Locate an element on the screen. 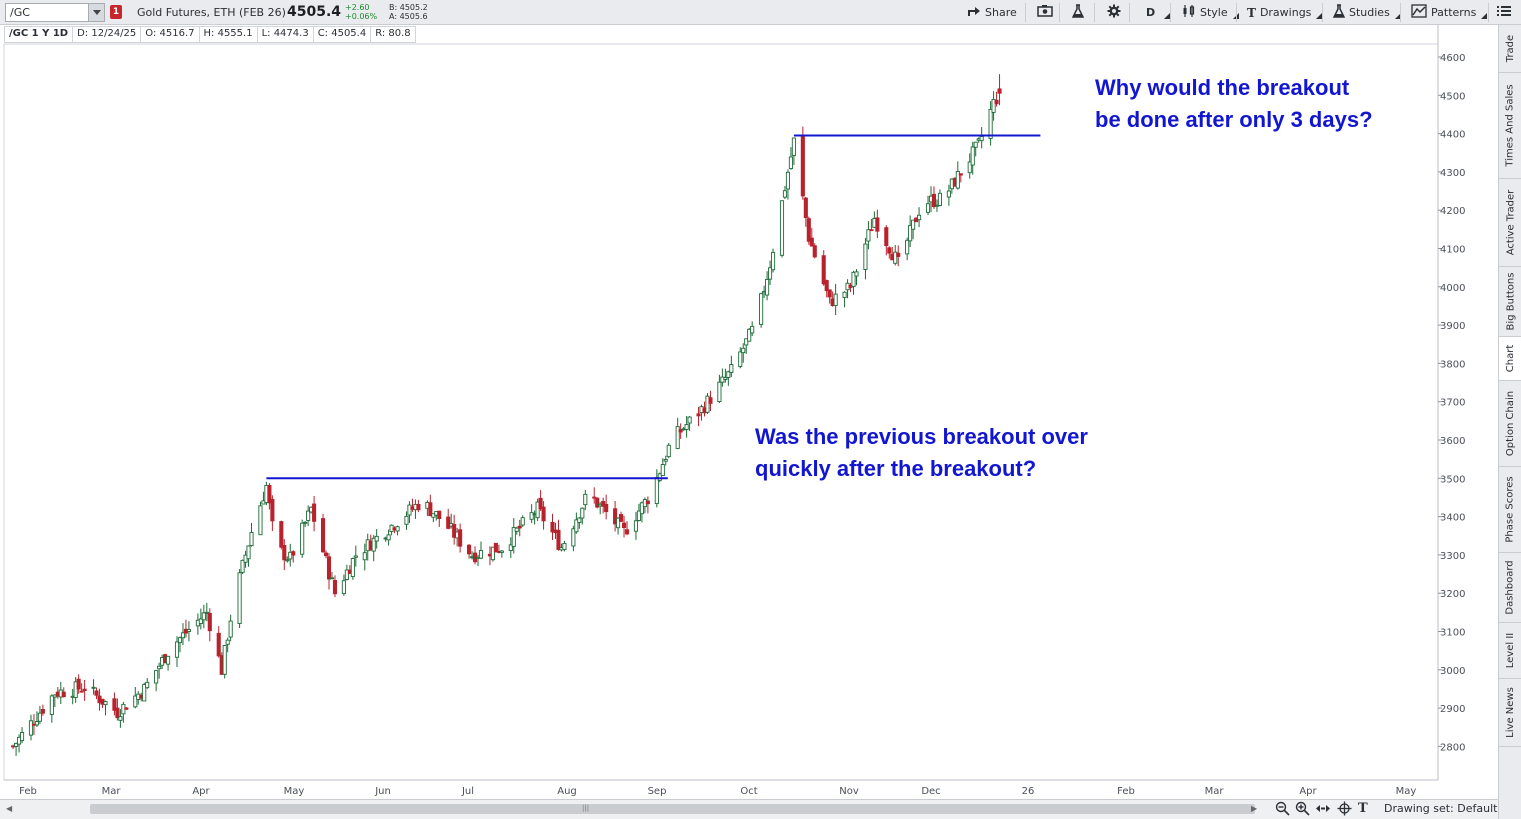 Image resolution: width=1521 pixels, height=819 pixels. patterns-button: Patterns is located at coordinates (1448, 12).